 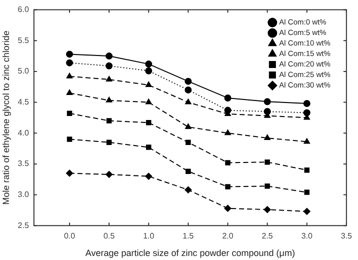 What do you see at coordinates (70, 236) in the screenshot?
I see `x-tick-label: 0.0` at bounding box center [70, 236].